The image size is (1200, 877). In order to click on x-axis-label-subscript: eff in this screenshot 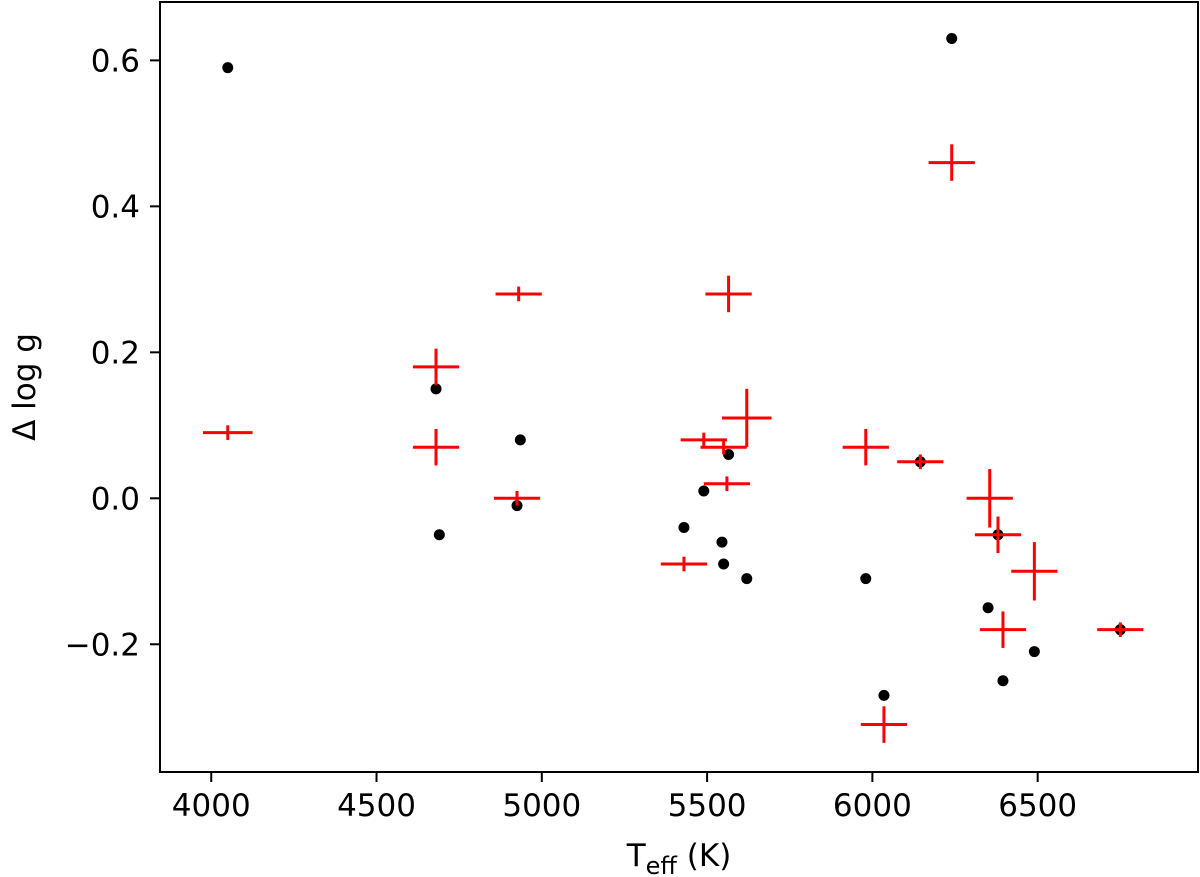, I will do `click(662, 864)`.